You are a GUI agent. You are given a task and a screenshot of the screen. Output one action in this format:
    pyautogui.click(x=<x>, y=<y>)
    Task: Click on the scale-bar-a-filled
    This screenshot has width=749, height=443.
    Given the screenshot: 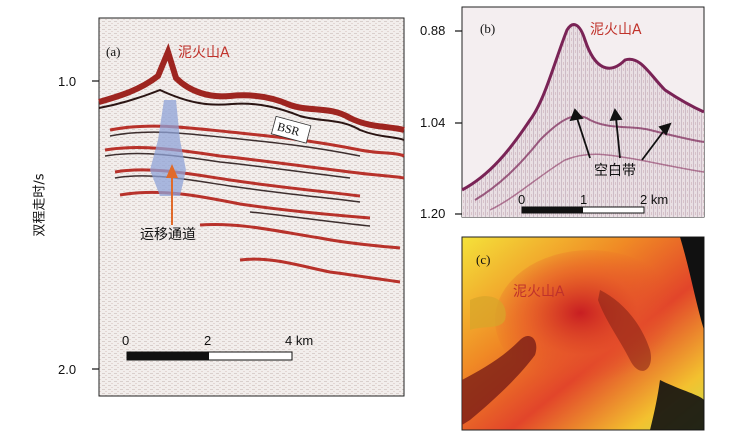 What is the action you would take?
    pyautogui.click(x=168, y=356)
    